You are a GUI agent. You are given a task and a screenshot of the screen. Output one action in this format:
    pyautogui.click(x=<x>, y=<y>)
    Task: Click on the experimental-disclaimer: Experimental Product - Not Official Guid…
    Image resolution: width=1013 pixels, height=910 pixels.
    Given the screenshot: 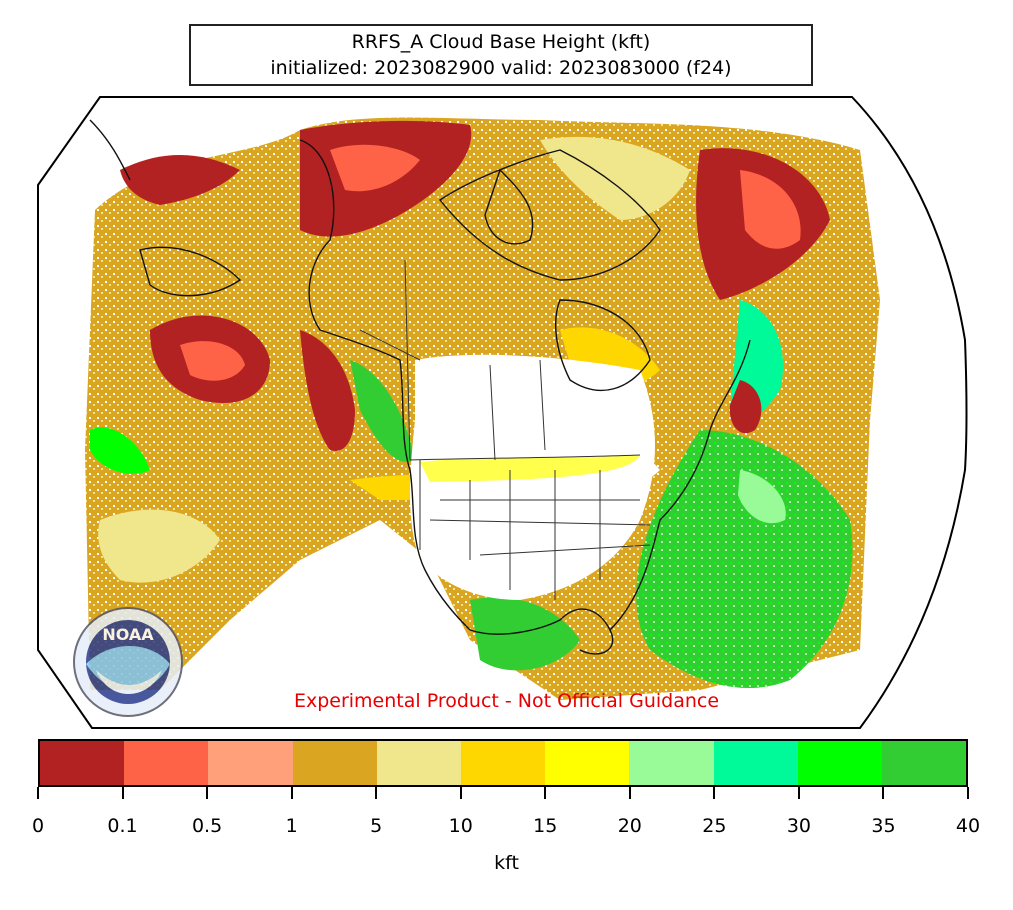 What is the action you would take?
    pyautogui.click(x=506, y=701)
    